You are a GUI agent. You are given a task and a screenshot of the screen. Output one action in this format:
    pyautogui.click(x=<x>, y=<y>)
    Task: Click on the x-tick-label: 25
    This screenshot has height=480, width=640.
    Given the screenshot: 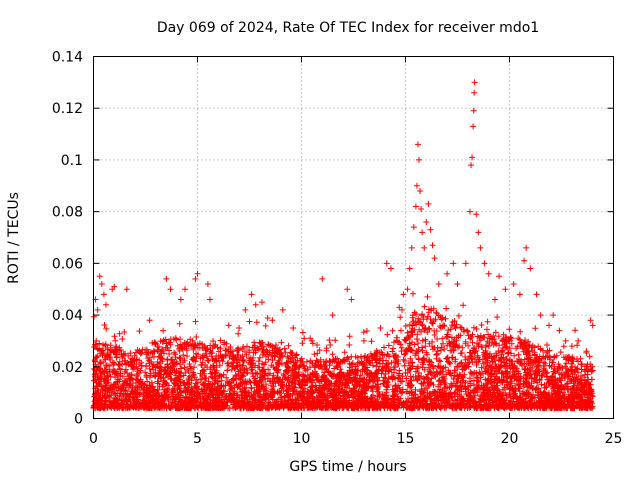 What is the action you would take?
    pyautogui.click(x=614, y=439)
    